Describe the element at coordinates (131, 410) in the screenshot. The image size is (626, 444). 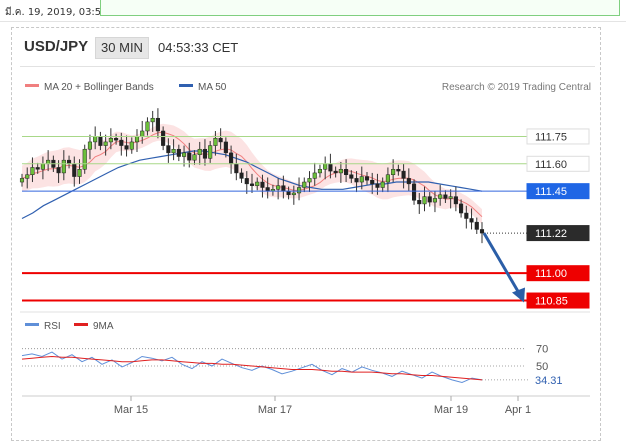
I see `x-tick-label: Mar 15` at that location.